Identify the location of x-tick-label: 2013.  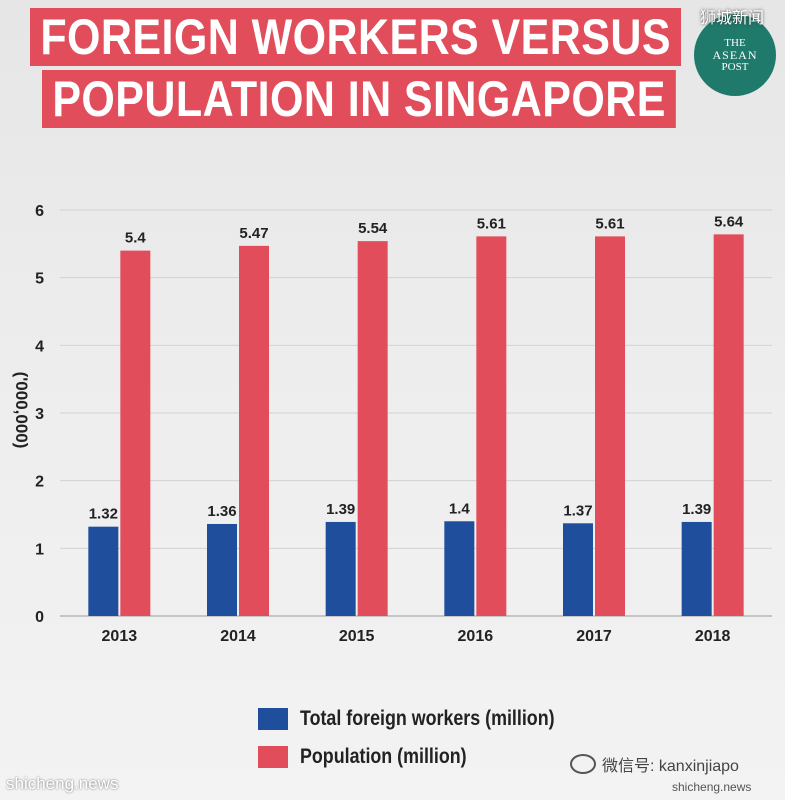
(120, 636).